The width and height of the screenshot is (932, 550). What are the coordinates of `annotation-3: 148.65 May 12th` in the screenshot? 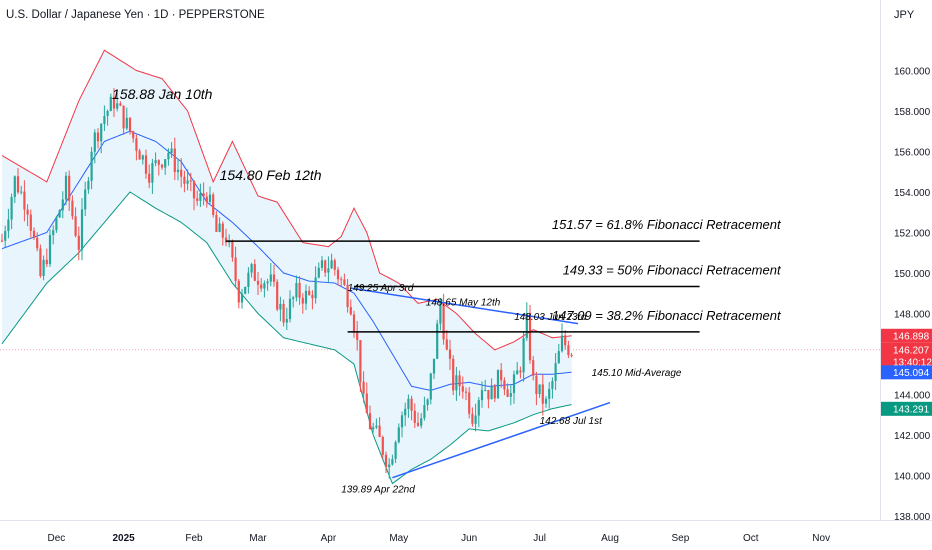 It's located at (463, 302).